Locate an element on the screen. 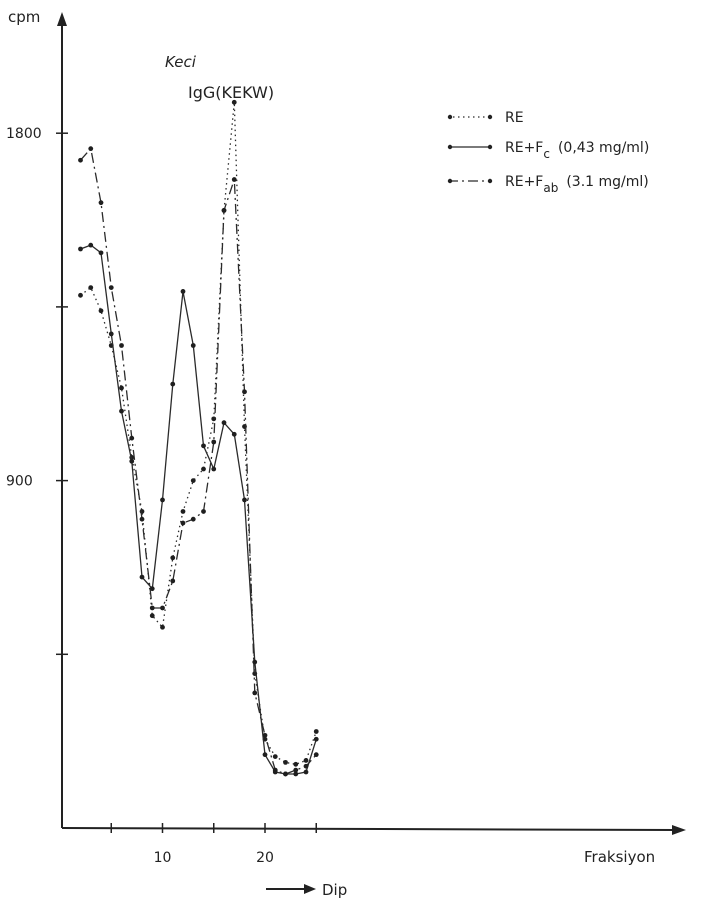 The width and height of the screenshot is (716, 908). antigen-annotation: IgG(KEKW) is located at coordinates (231, 92).